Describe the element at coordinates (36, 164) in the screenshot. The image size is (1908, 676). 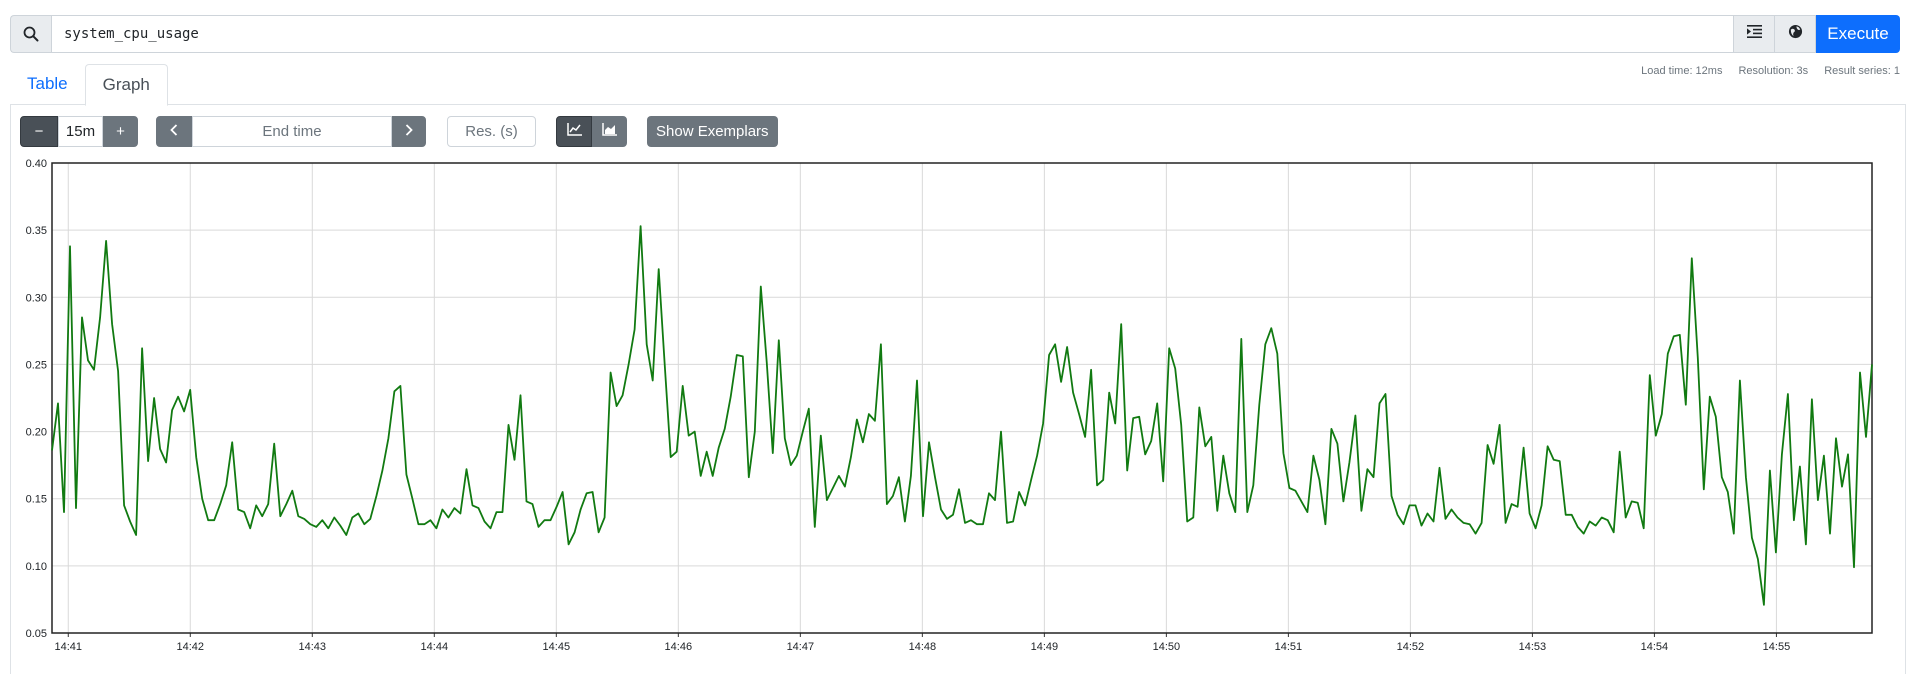
I see `y-tick-label: 0.40` at that location.